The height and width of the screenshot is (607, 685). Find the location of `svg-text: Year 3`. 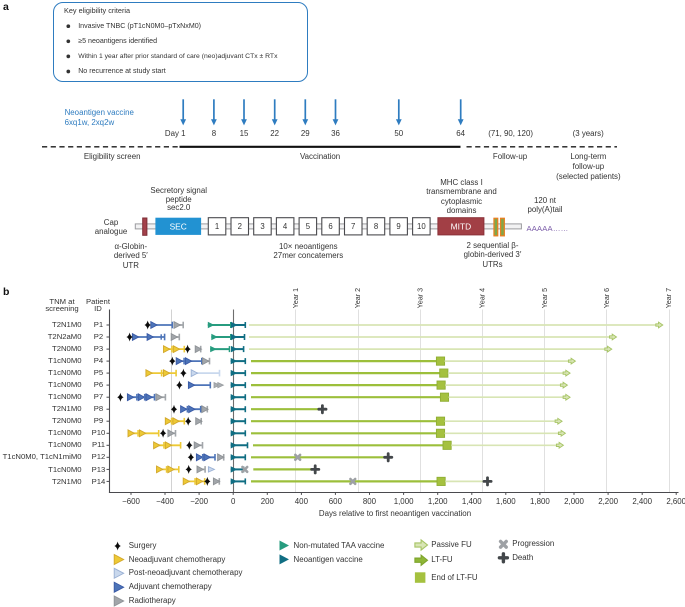

svg-text: Year 3 is located at coordinates (420, 298).